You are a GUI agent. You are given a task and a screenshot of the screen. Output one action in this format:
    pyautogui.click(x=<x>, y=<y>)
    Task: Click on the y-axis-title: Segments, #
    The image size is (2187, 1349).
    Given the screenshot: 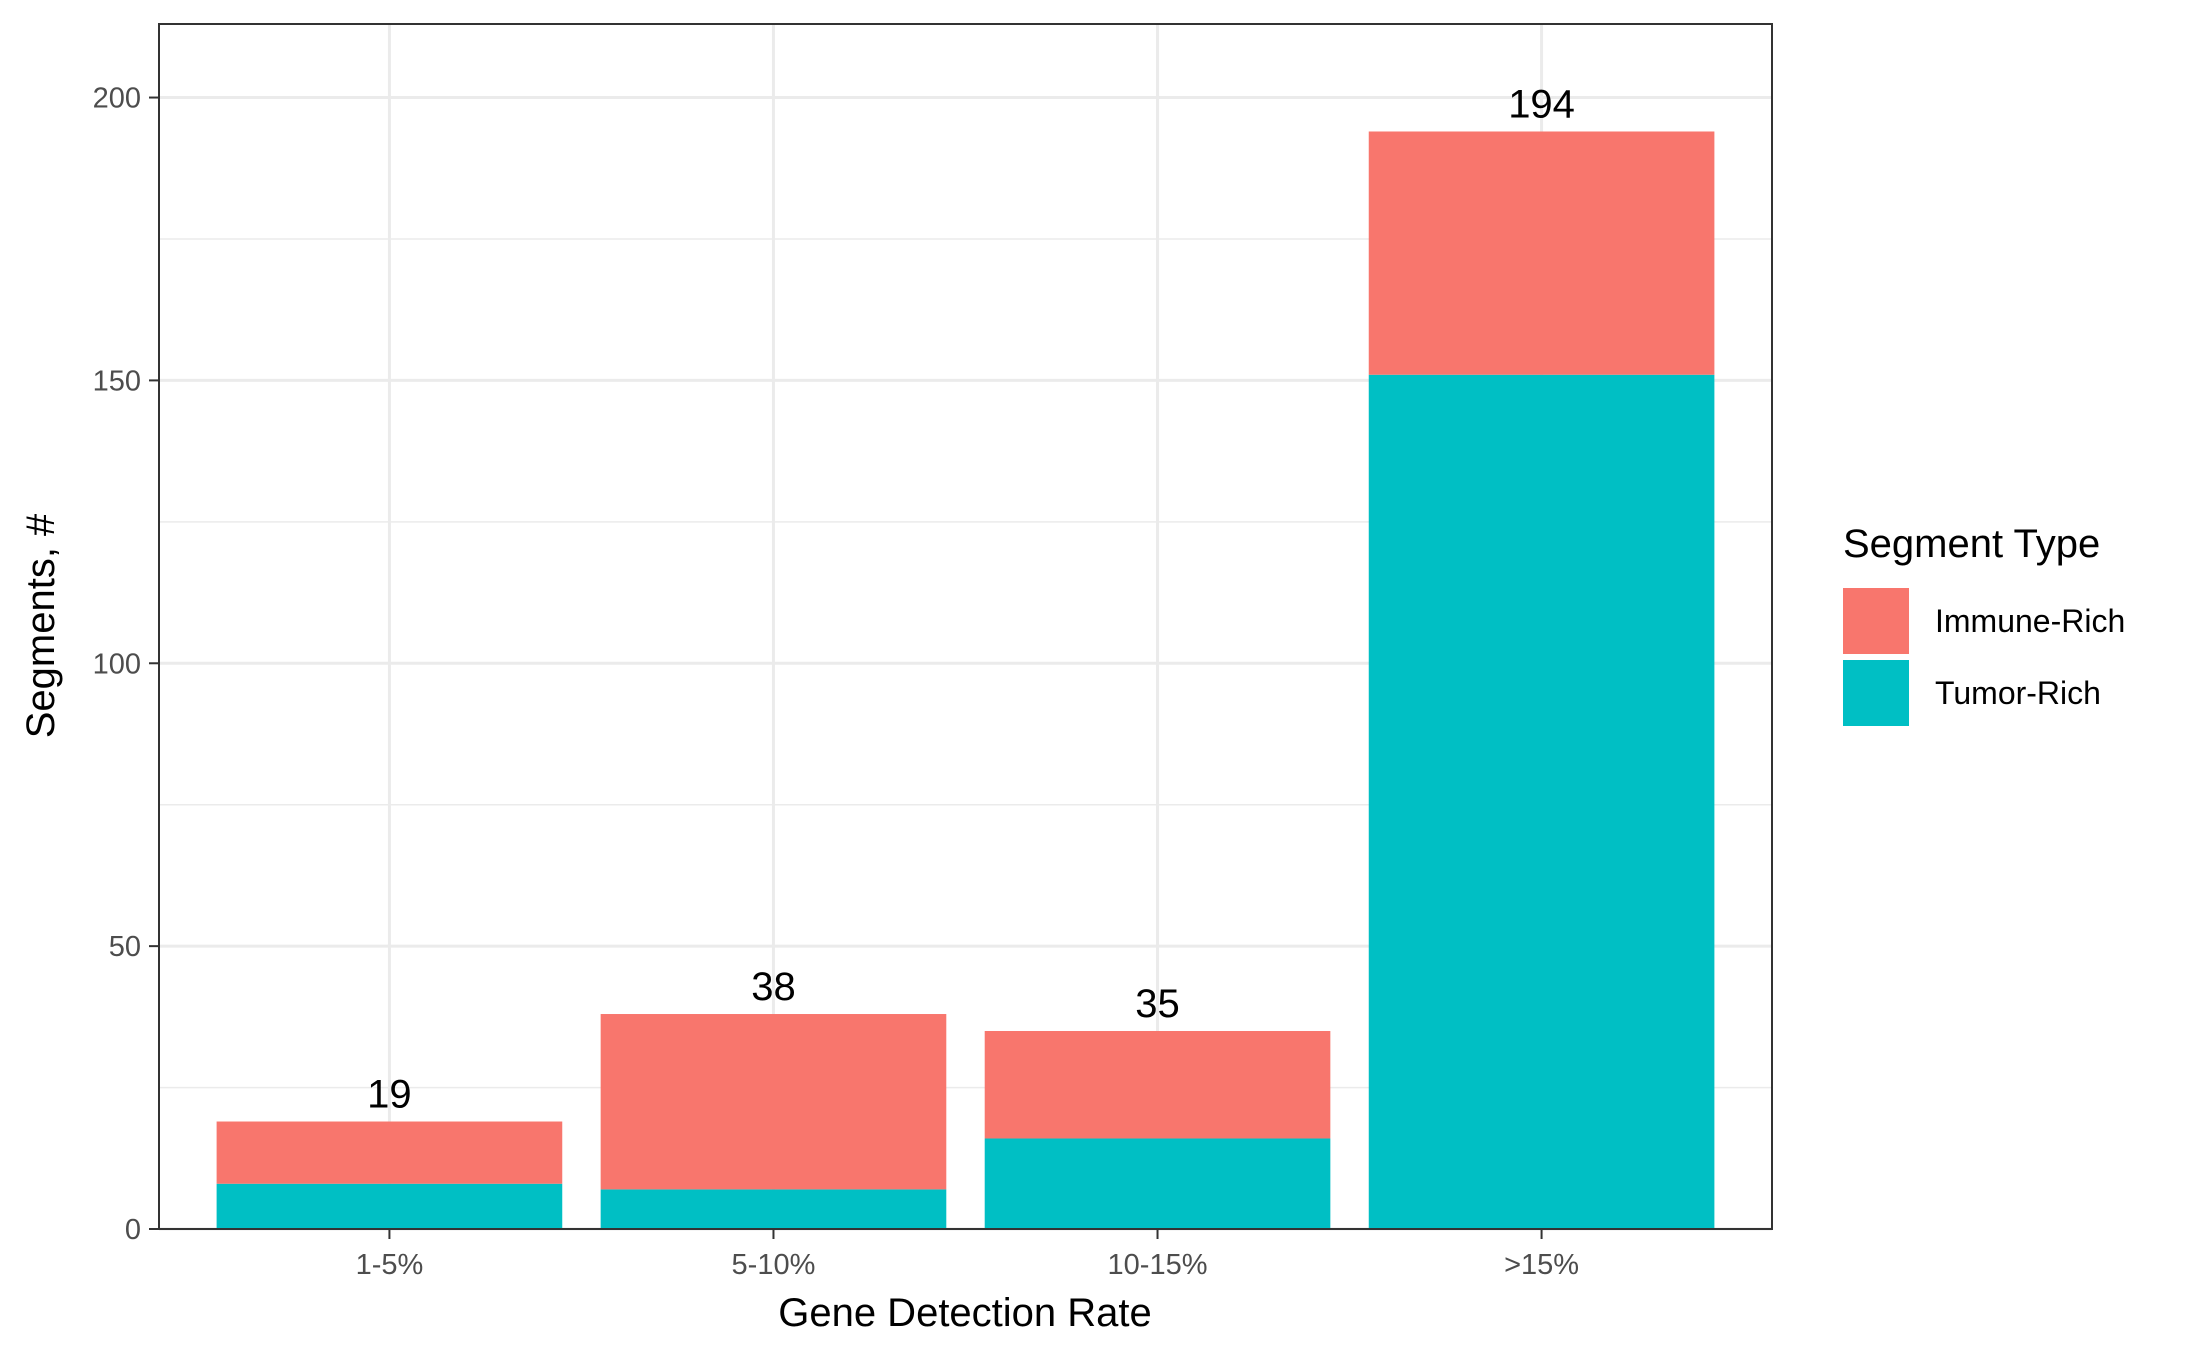 What is the action you would take?
    pyautogui.click(x=41, y=625)
    